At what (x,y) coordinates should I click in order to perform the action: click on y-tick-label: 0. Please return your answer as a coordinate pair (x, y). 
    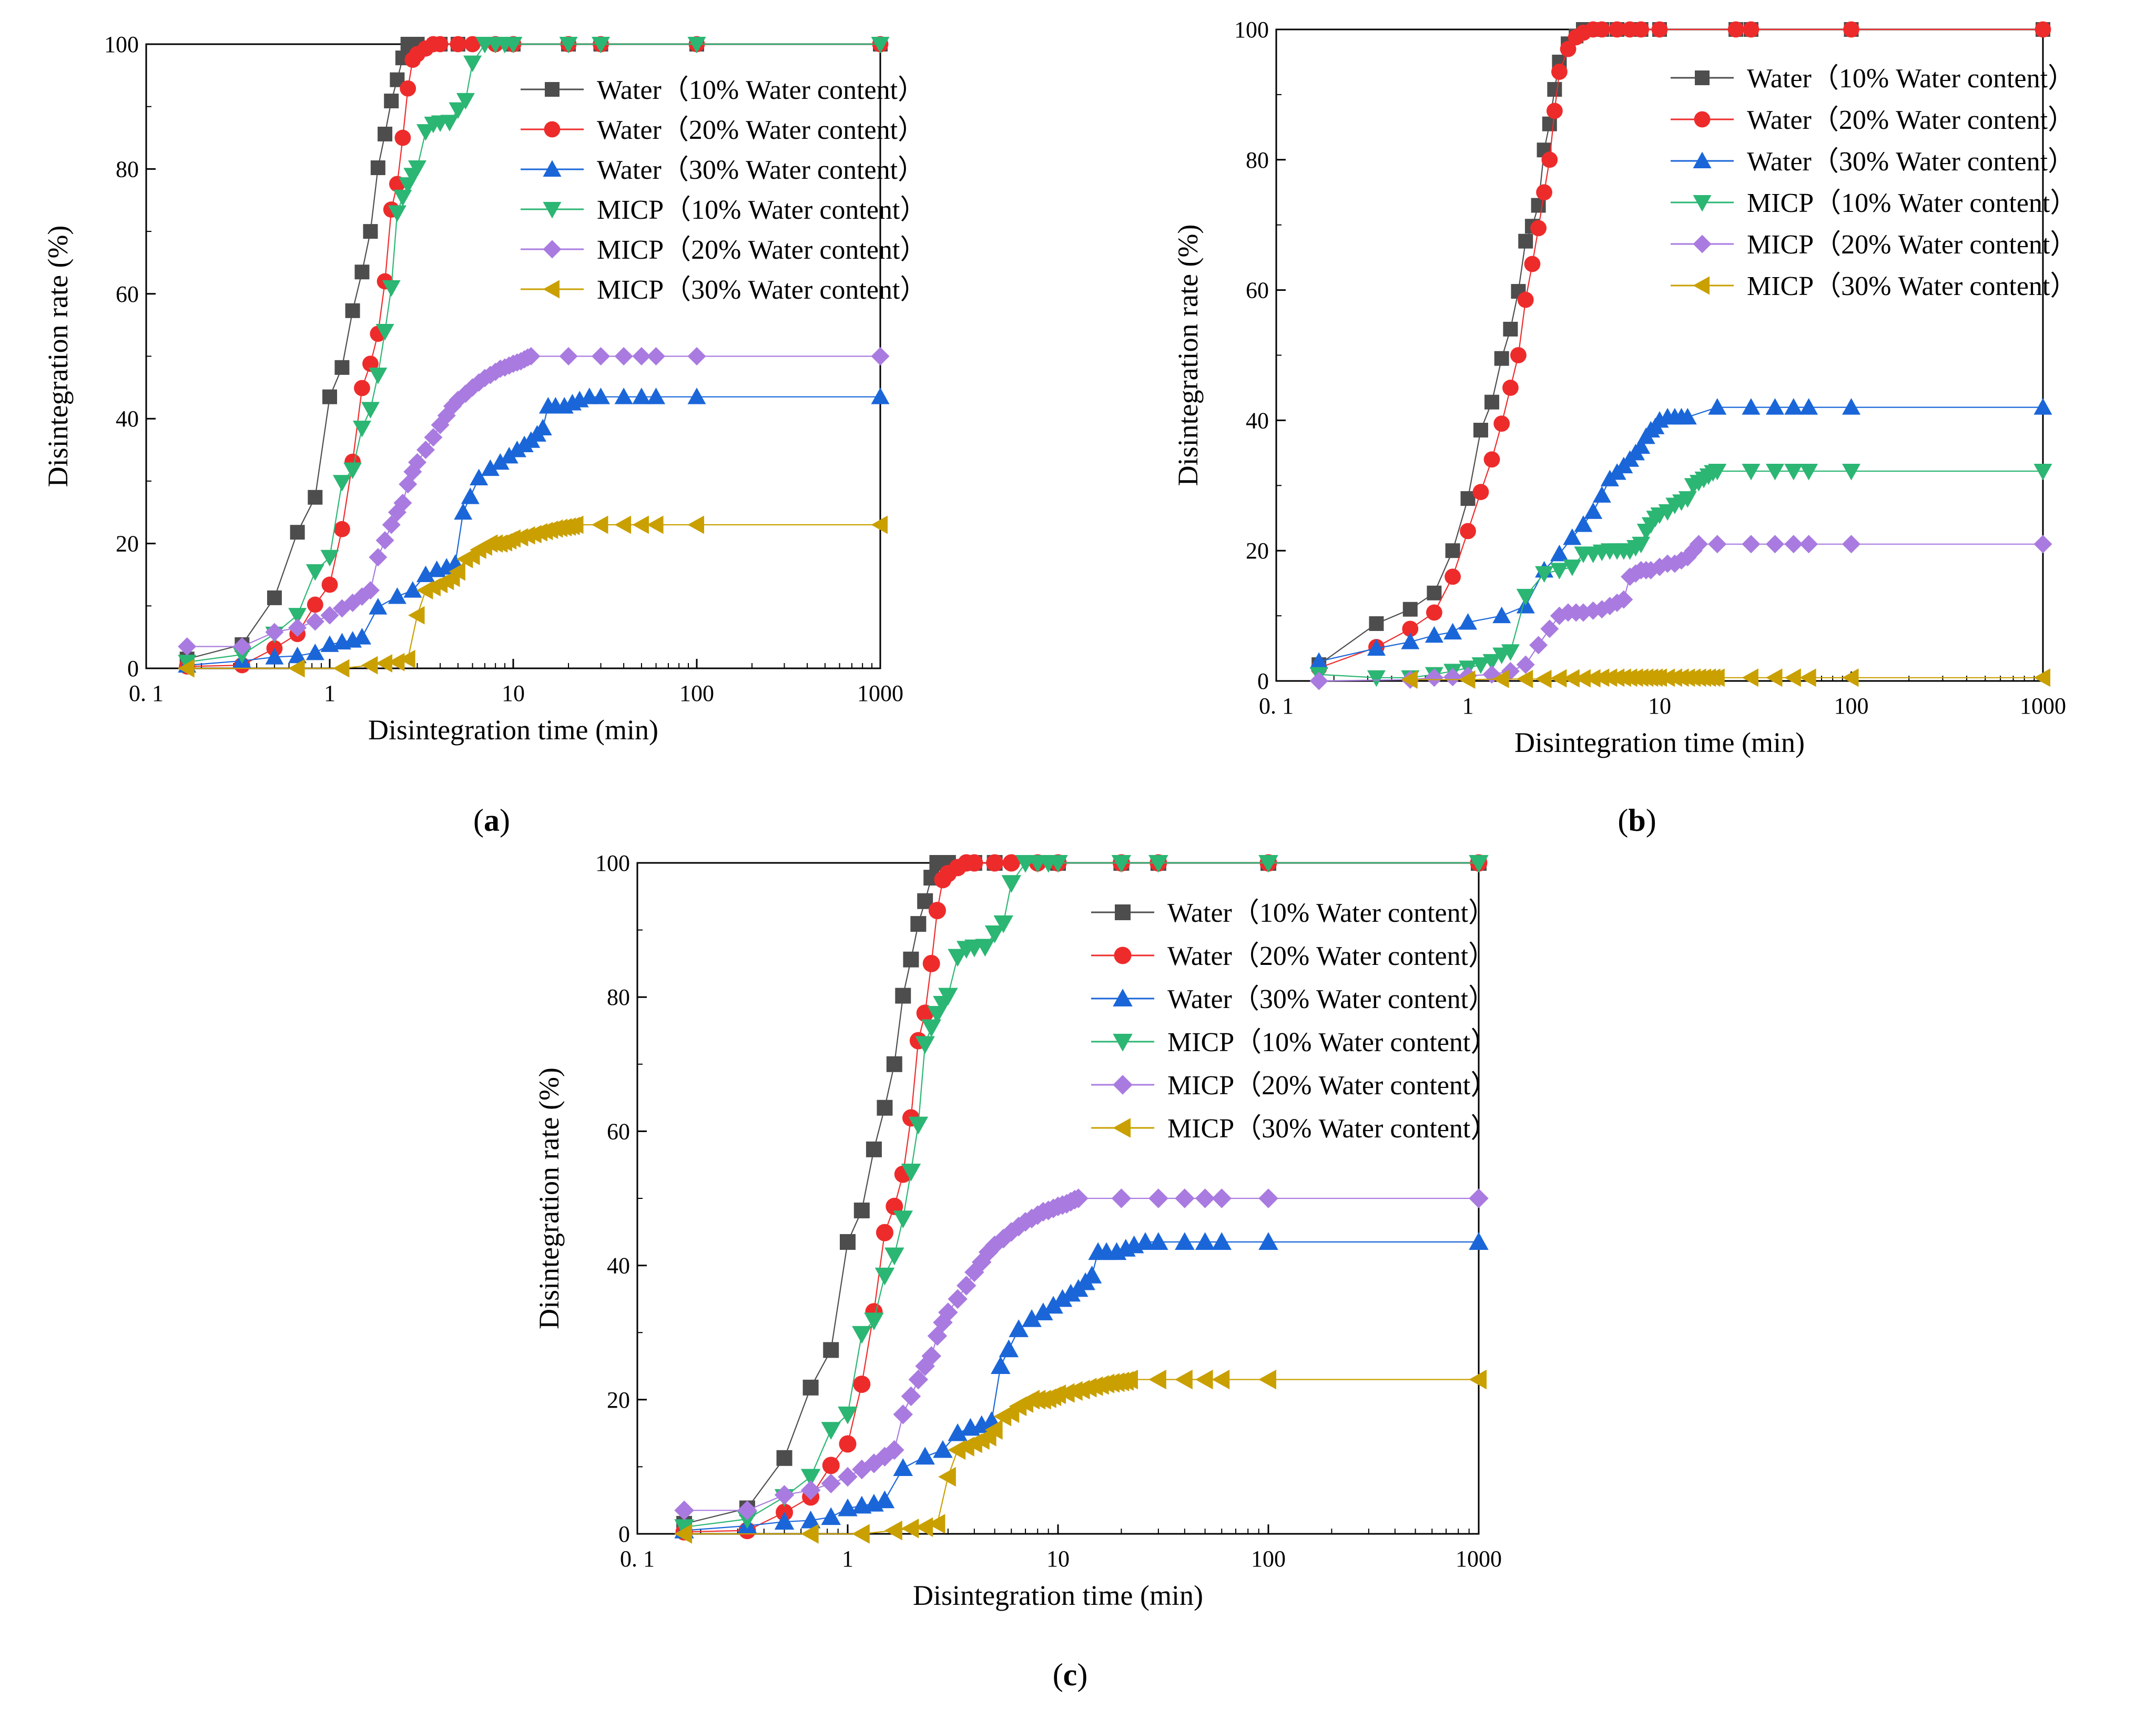
    Looking at the image, I should click on (1263, 681).